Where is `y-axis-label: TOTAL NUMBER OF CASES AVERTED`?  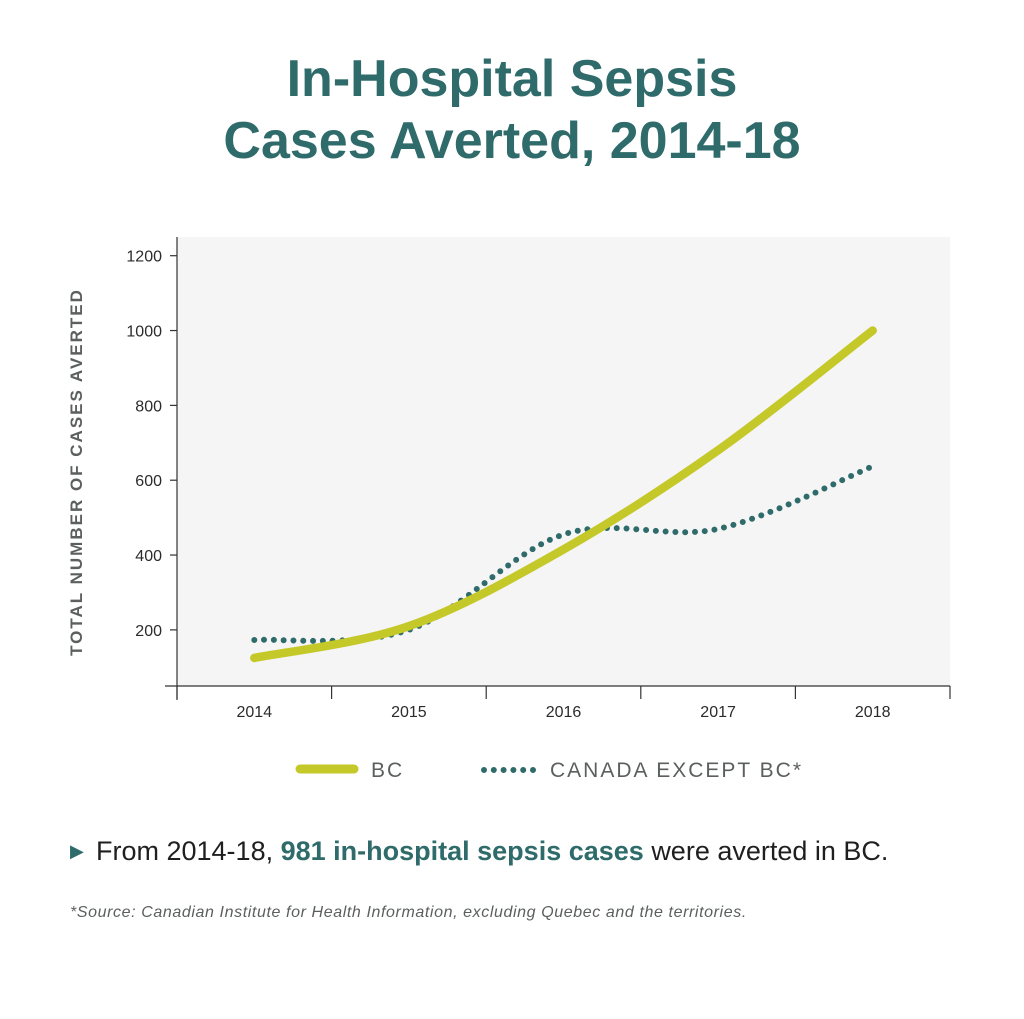
y-axis-label: TOTAL NUMBER OF CASES AVERTED is located at coordinates (76, 472).